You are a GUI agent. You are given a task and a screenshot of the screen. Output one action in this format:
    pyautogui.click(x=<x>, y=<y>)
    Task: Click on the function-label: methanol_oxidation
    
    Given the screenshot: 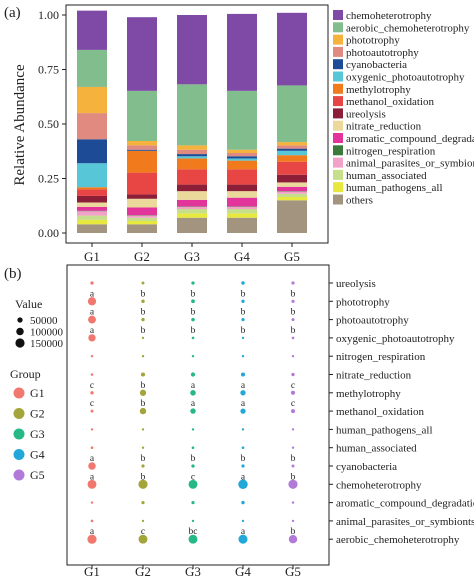 What is the action you would take?
    pyautogui.click(x=380, y=412)
    